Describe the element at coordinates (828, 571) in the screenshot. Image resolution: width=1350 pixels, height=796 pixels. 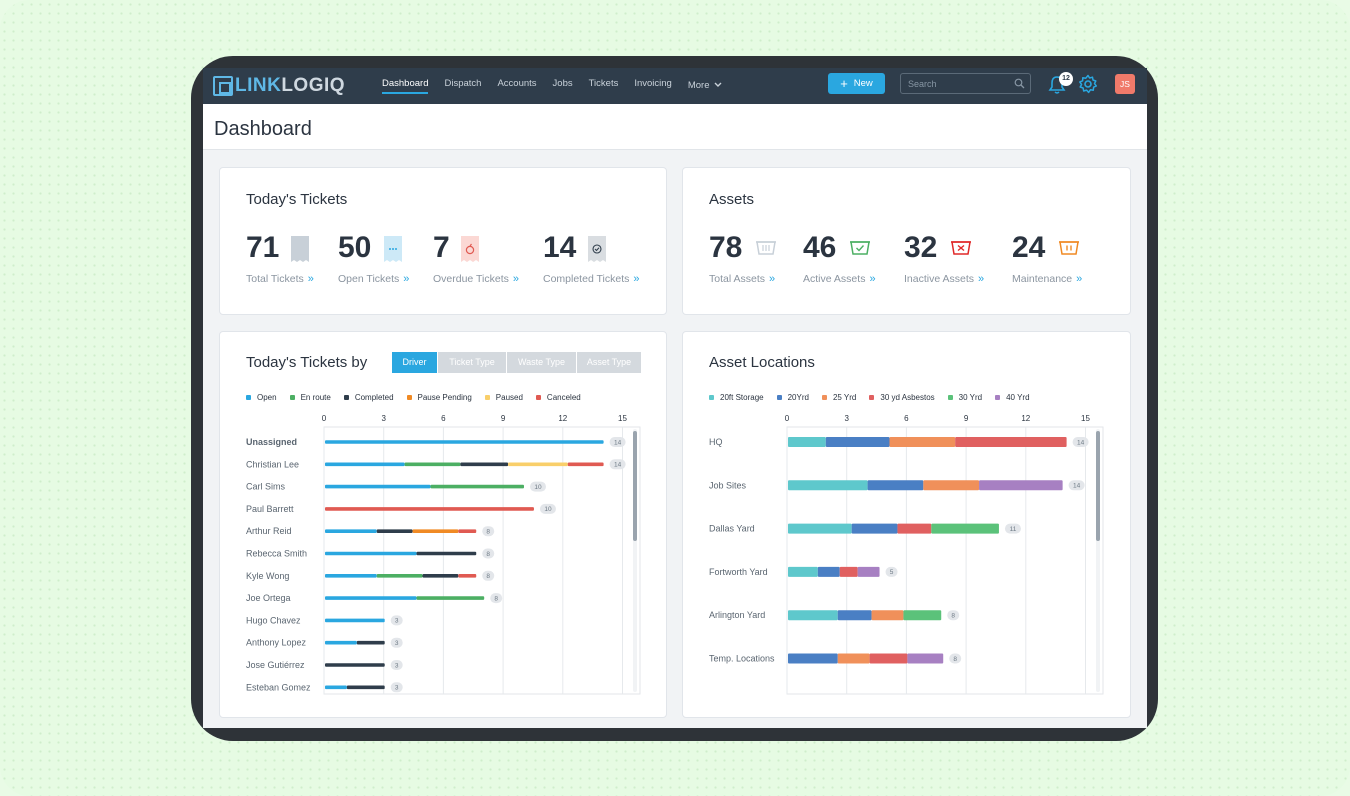
I see `bar-segment-20yrd` at that location.